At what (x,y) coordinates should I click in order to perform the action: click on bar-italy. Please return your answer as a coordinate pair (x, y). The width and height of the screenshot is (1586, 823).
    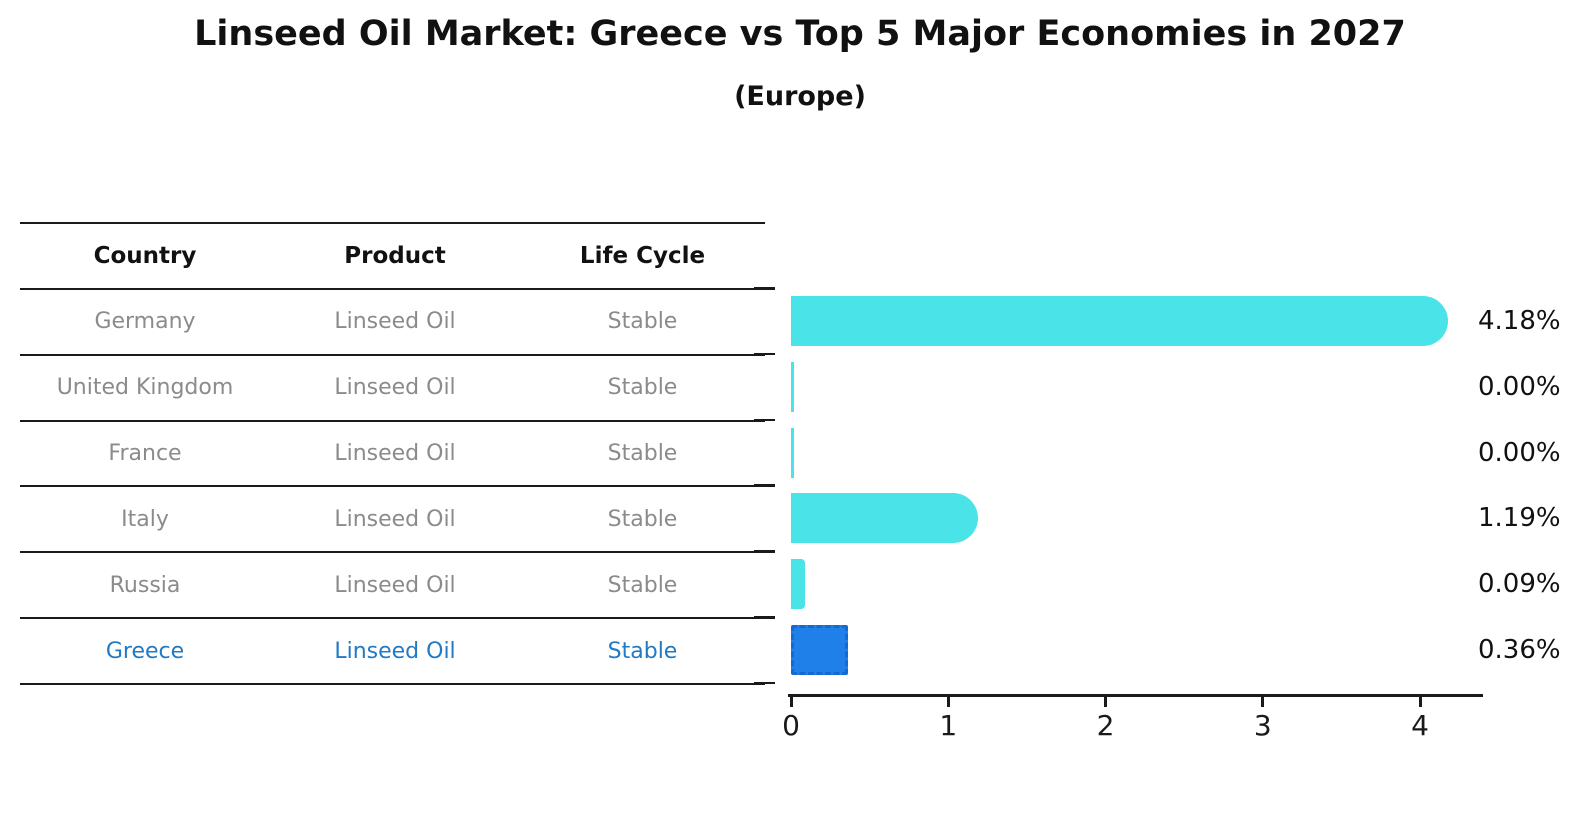
    Looking at the image, I should click on (885, 518).